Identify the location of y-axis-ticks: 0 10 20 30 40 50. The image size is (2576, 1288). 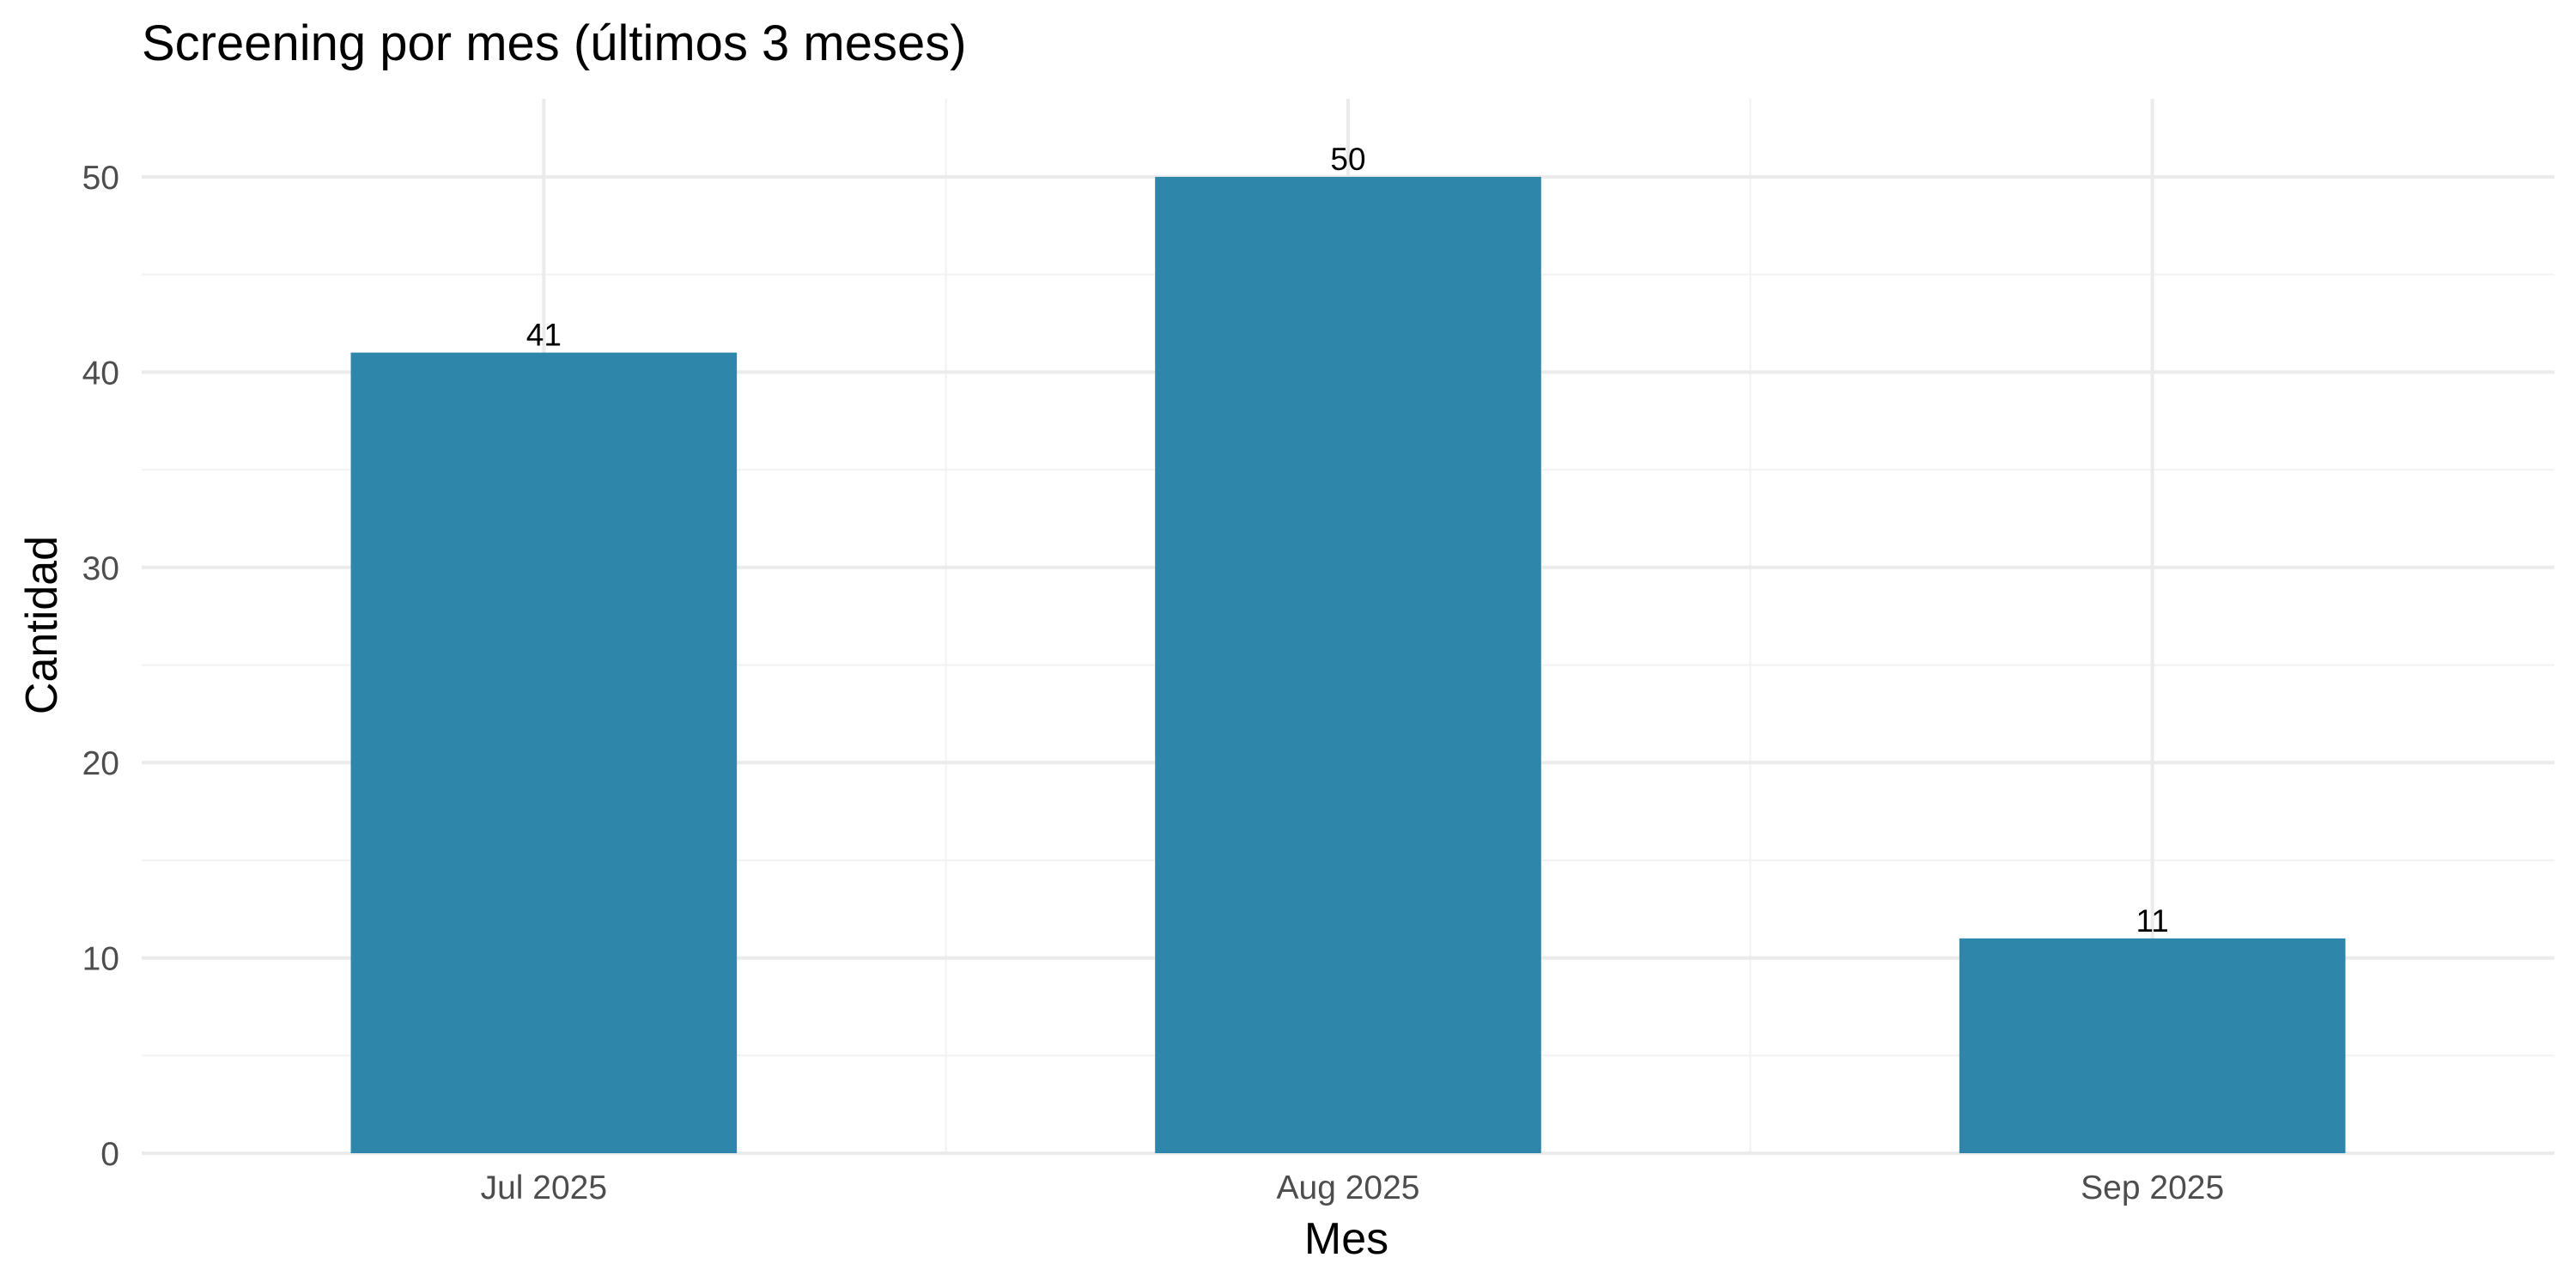
(101, 666).